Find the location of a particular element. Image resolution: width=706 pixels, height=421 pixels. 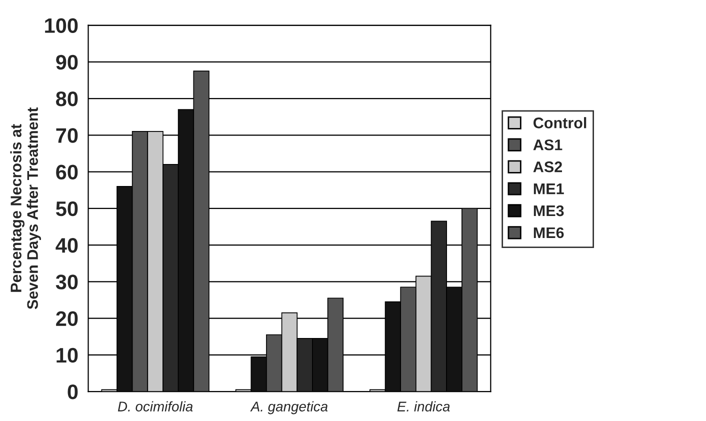

legend-label: ME3 is located at coordinates (549, 210).